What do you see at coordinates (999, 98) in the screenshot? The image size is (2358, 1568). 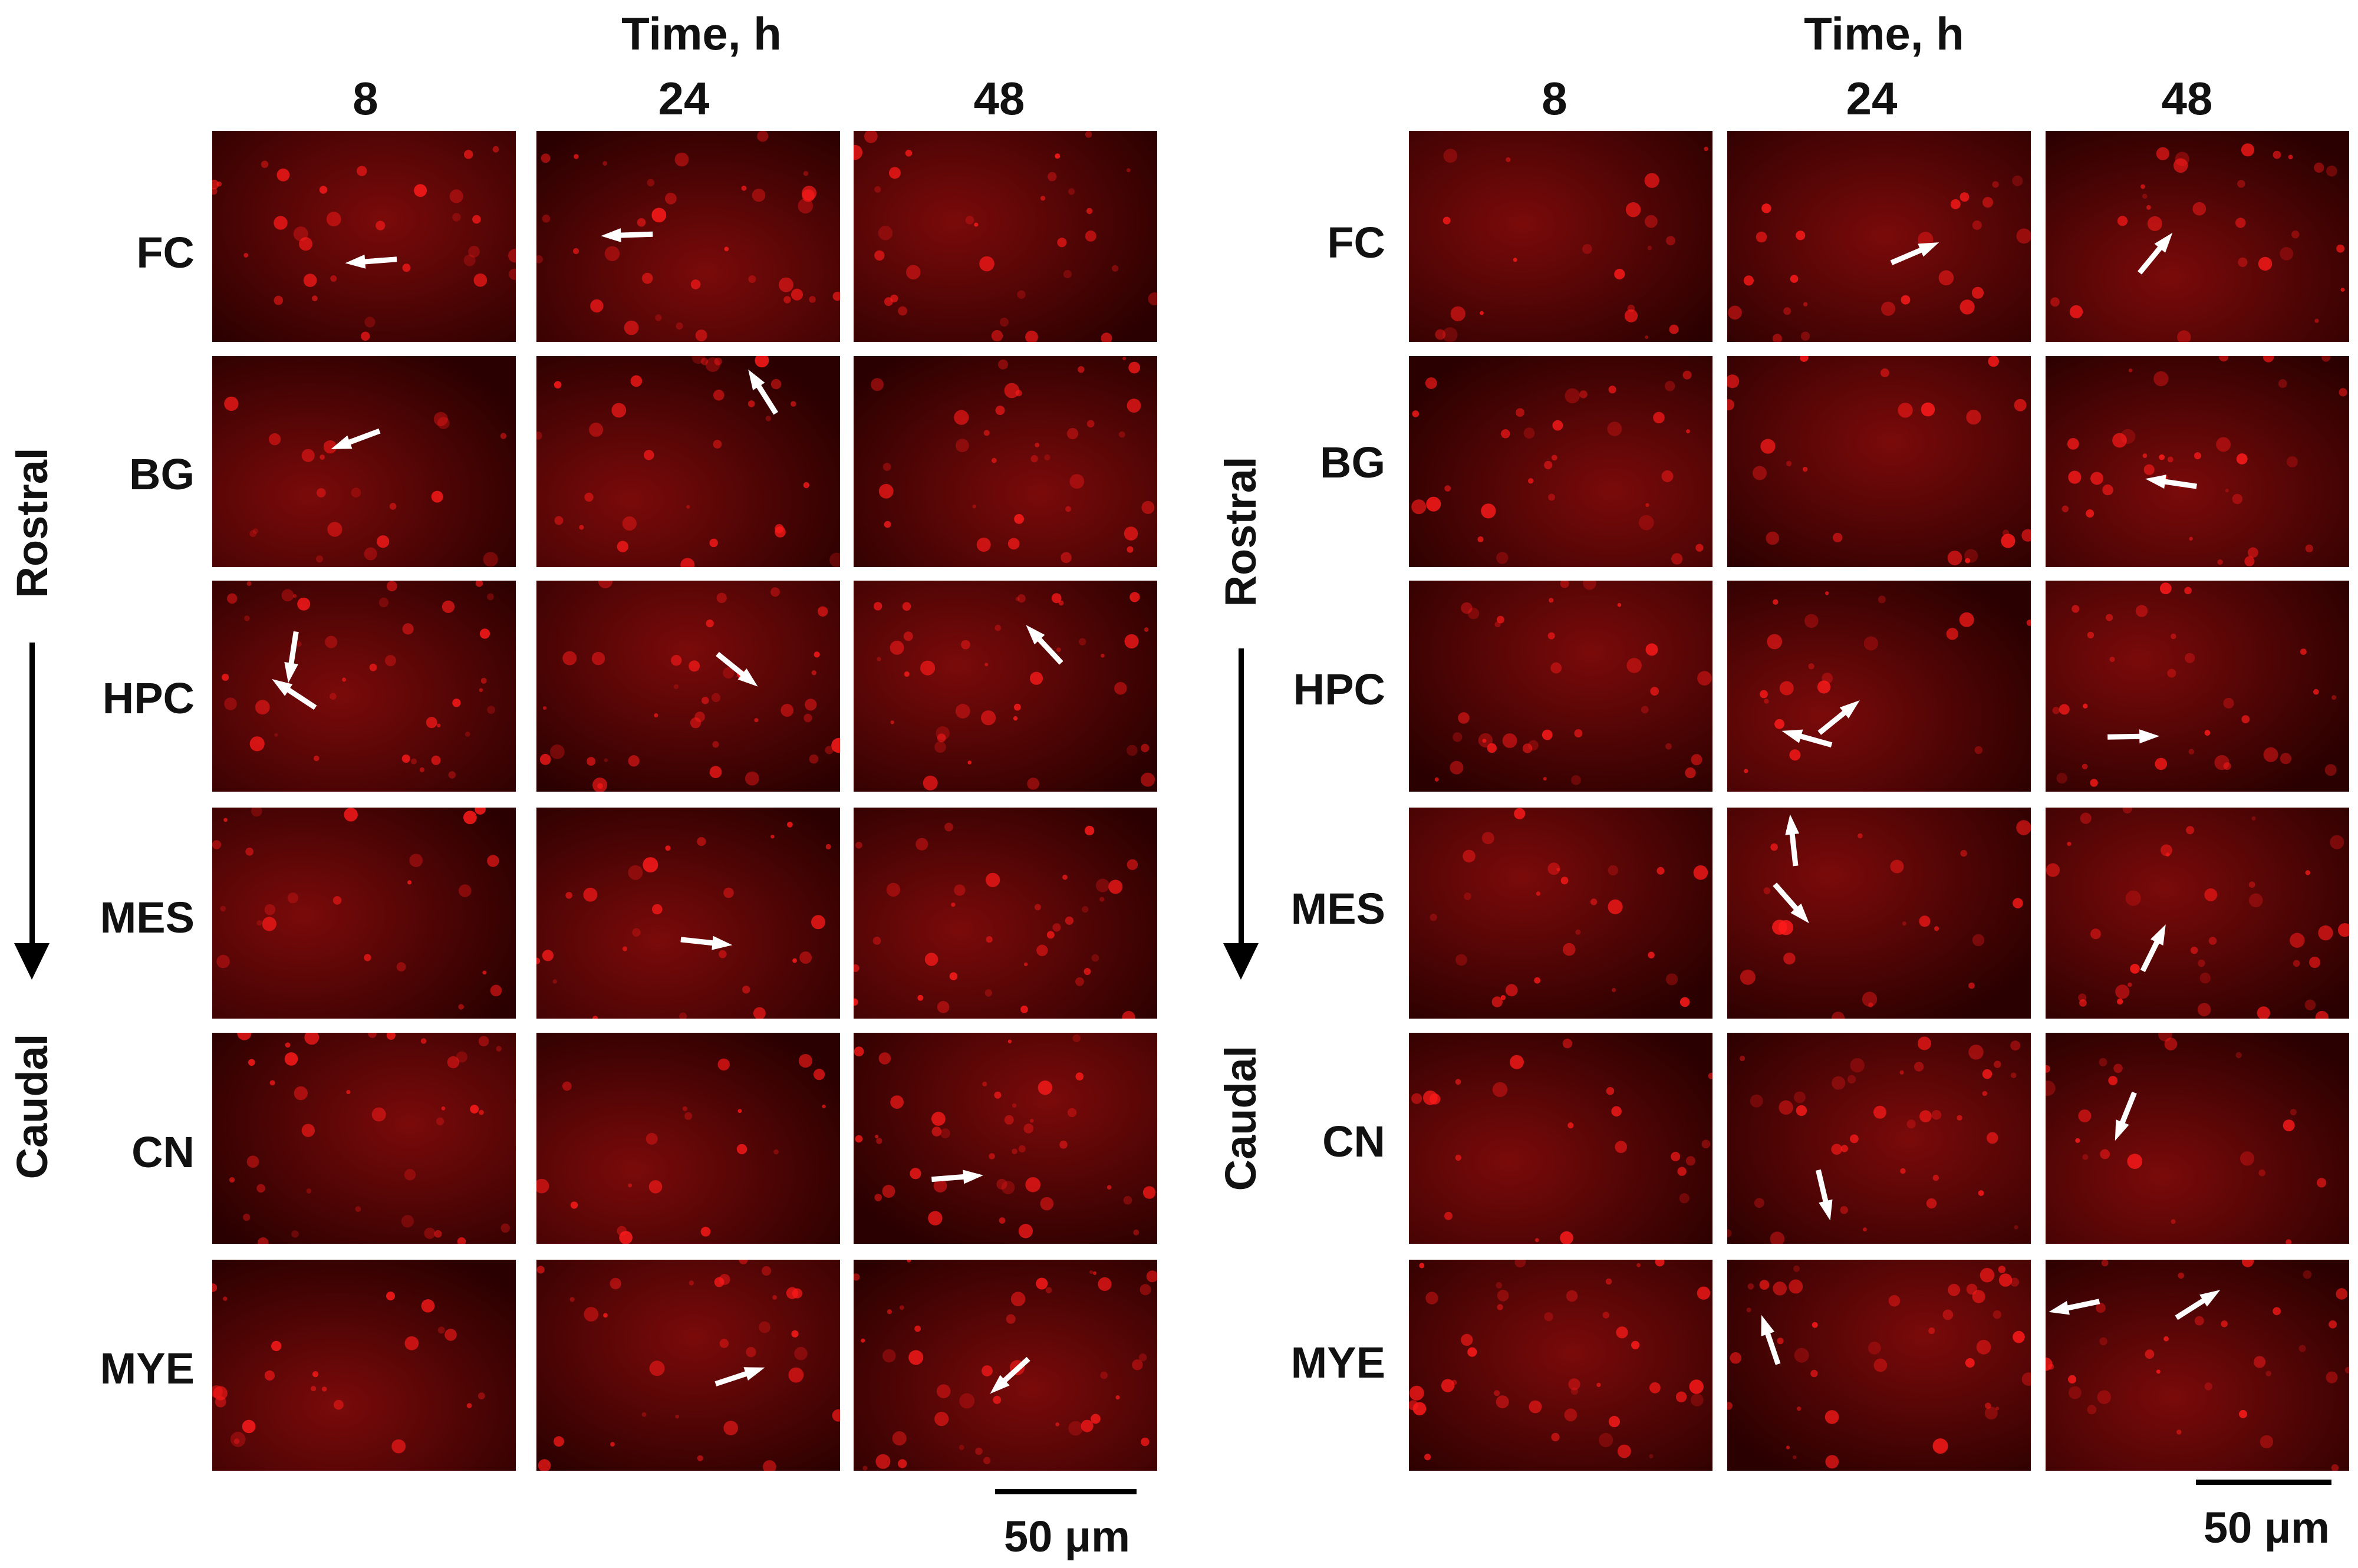 I see `time-column-label: 48` at bounding box center [999, 98].